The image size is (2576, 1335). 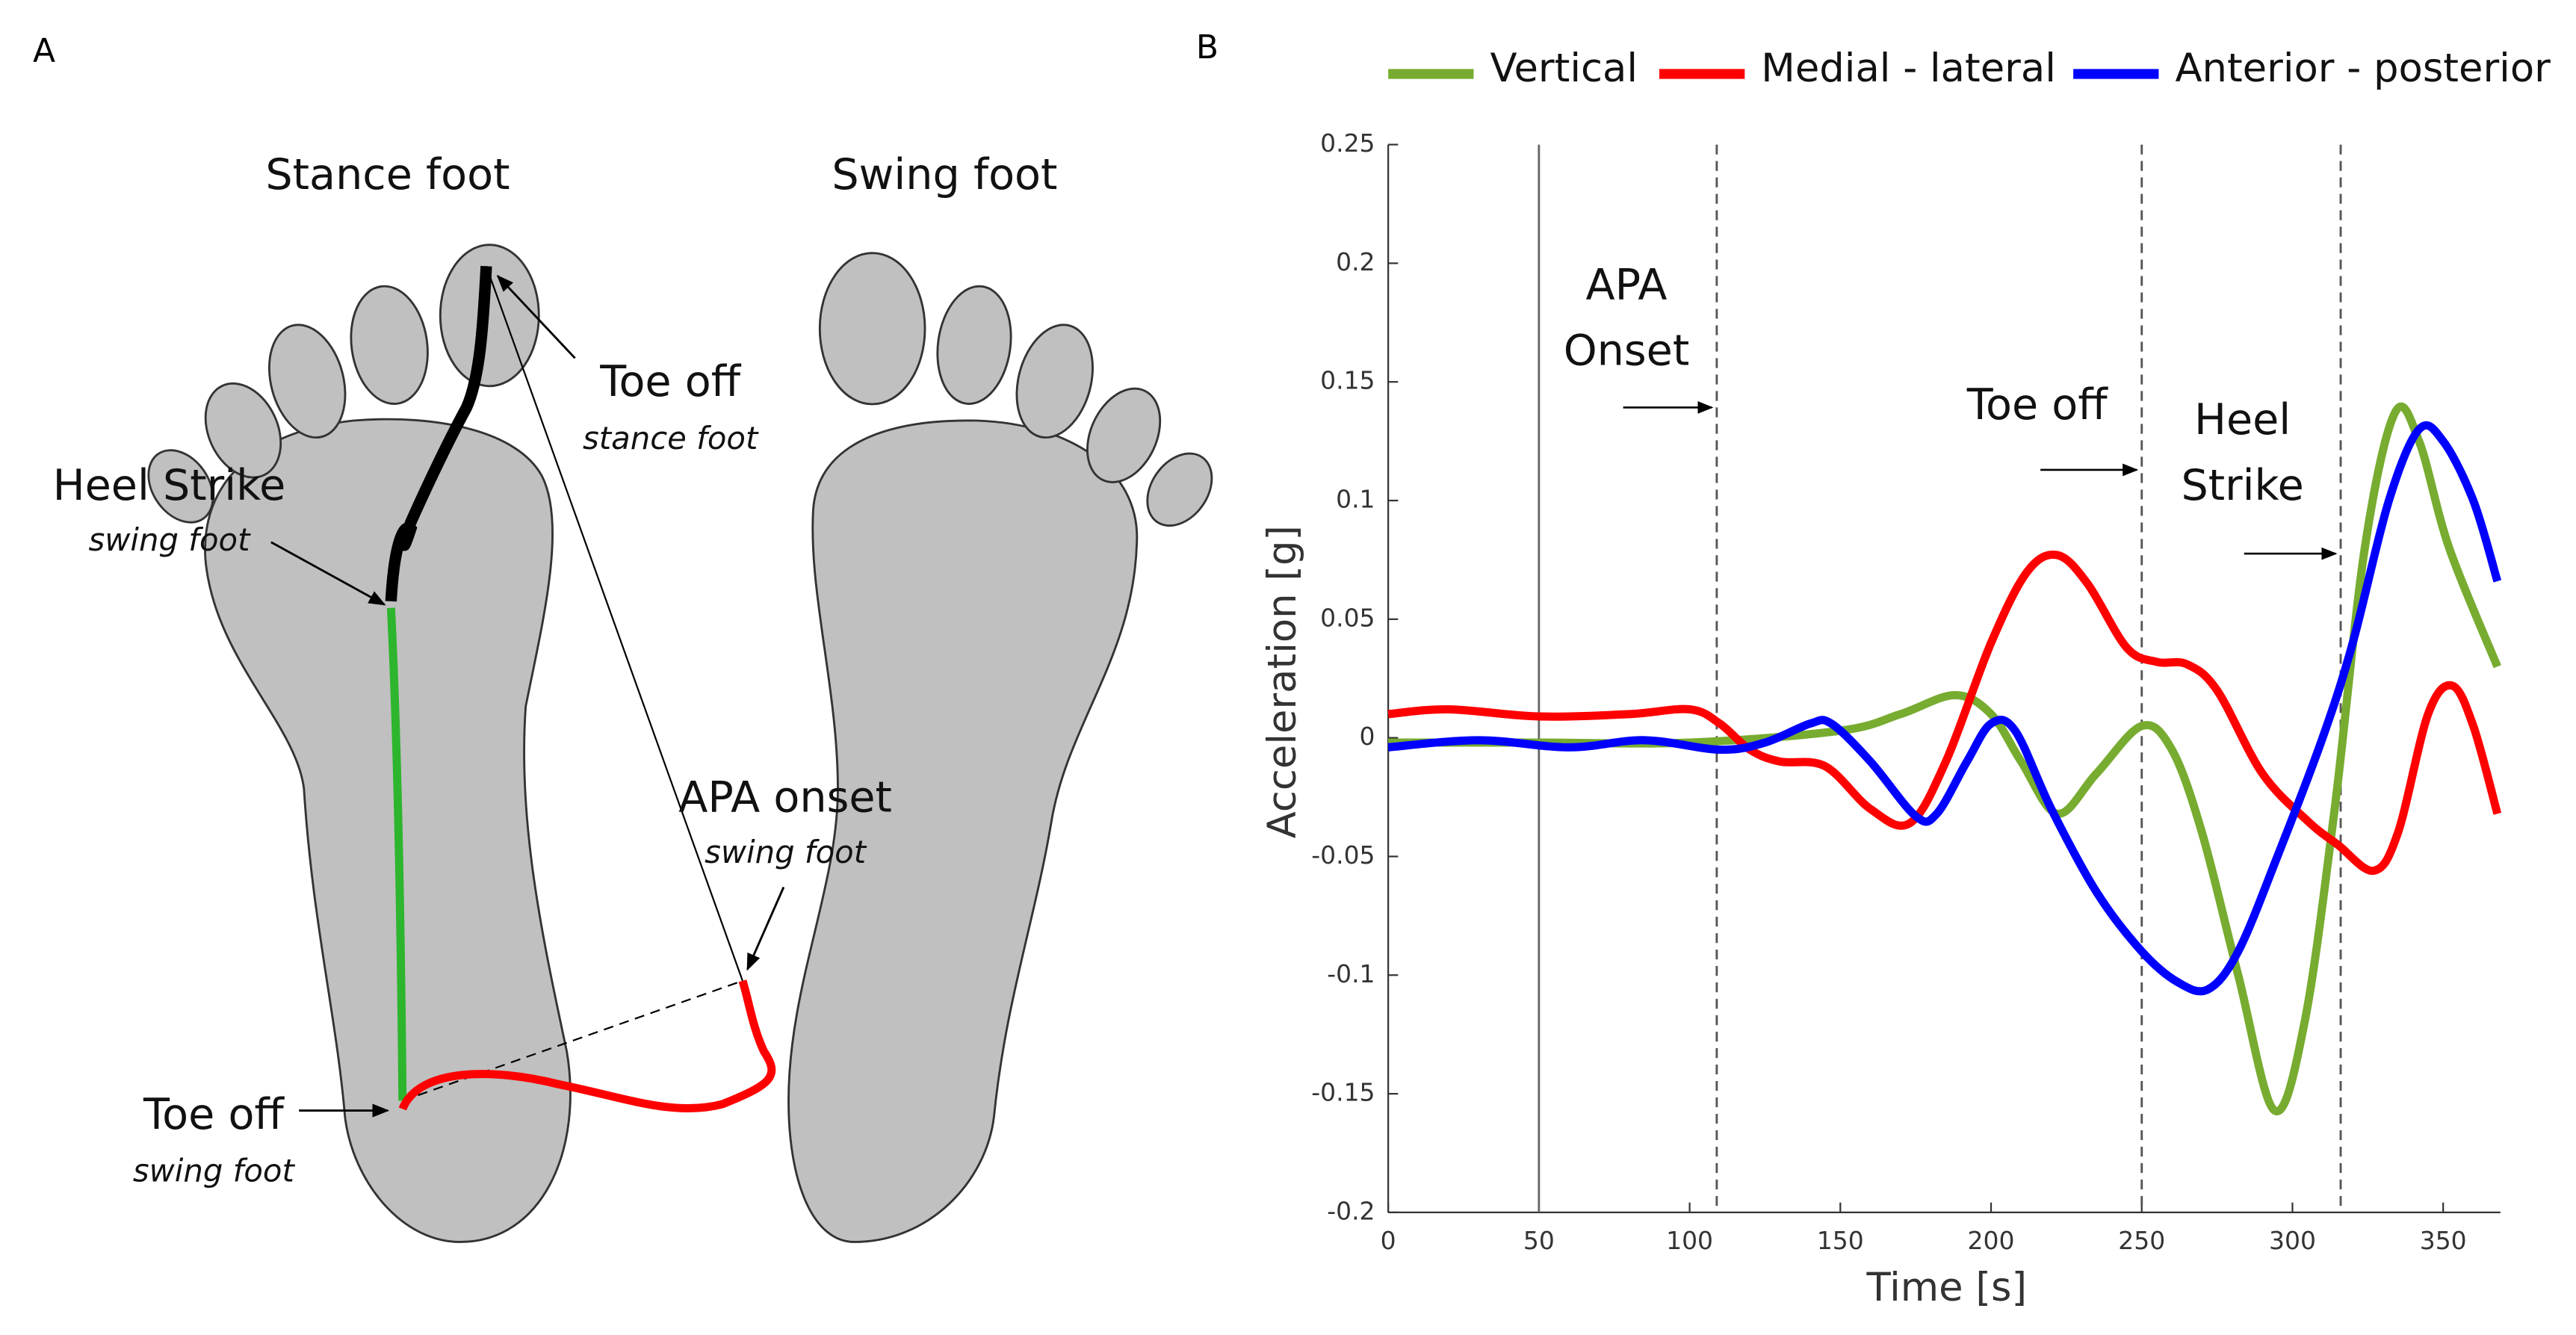 I want to click on annotation: Onset, so click(x=1627, y=350).